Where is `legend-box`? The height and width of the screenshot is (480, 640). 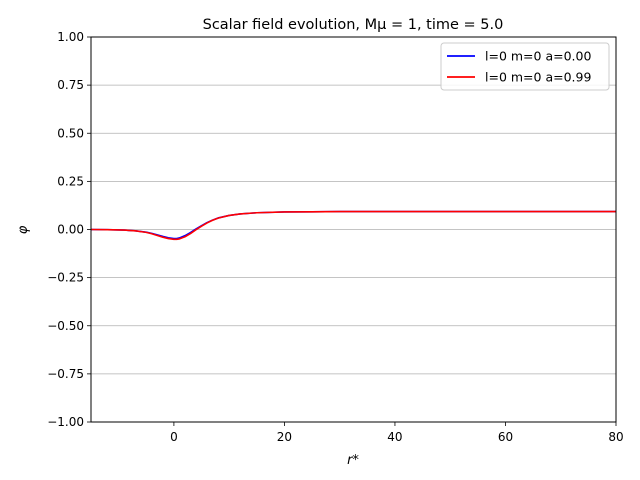
legend-box is located at coordinates (525, 66).